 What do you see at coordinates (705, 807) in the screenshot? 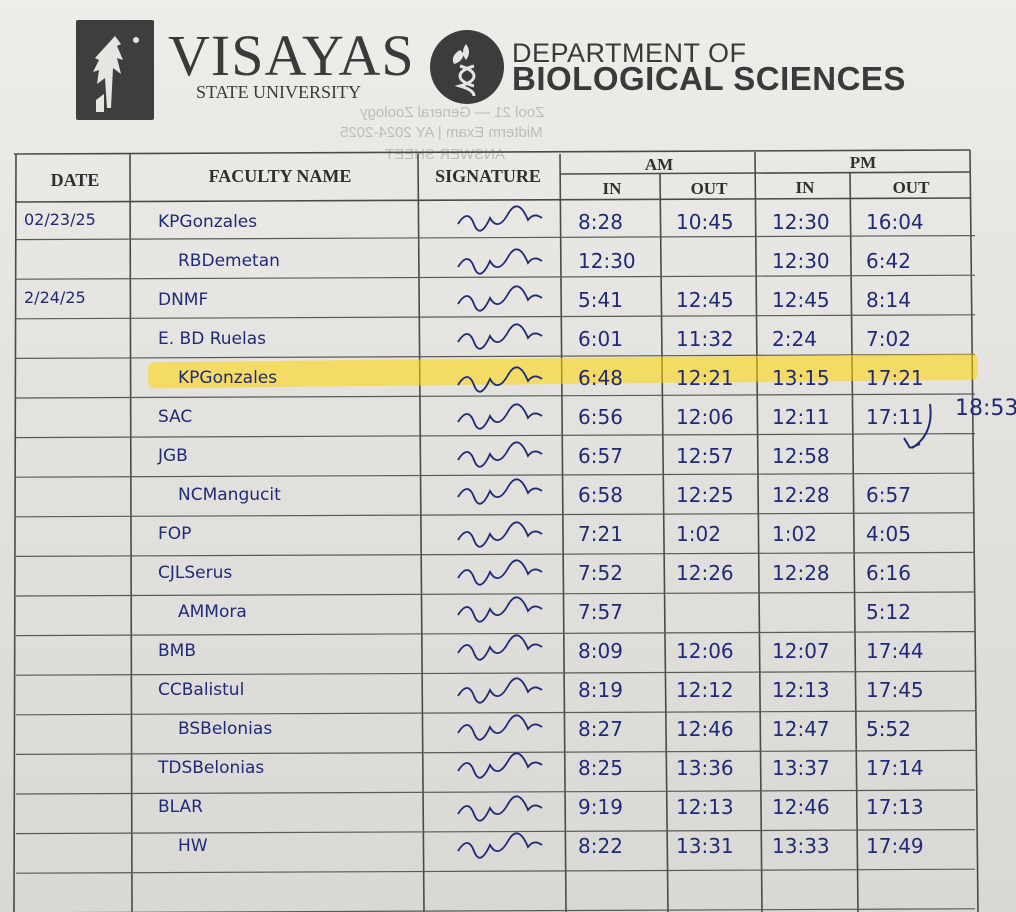
I see `cell-am-out: 12:13` at bounding box center [705, 807].